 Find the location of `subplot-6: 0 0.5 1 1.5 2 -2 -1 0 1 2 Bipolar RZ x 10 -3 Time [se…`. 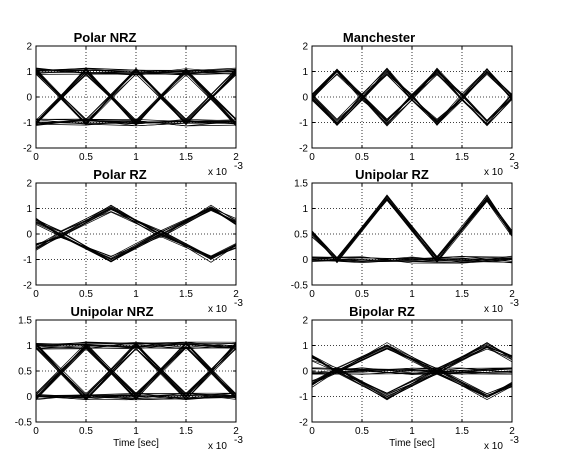

subplot-6: 0 0.5 1 1.5 2 -2 -1 0 1 2 Bipolar RZ x 10 -3 Time [se… is located at coordinates (409, 378).